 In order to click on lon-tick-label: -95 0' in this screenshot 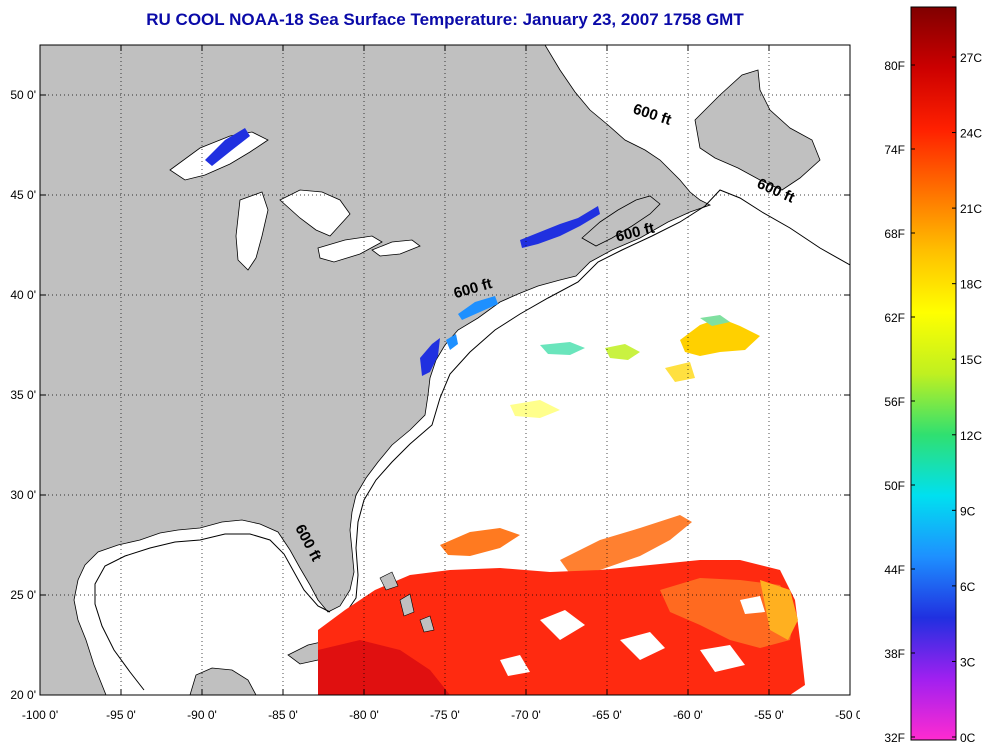, I will do `click(121, 715)`.